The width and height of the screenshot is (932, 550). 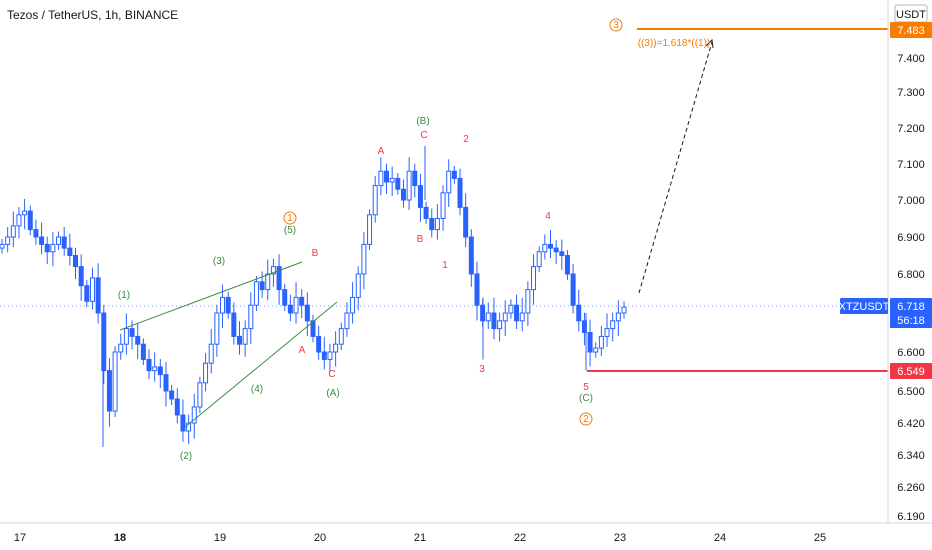 What do you see at coordinates (381, 151) in the screenshot?
I see `wave-label: A` at bounding box center [381, 151].